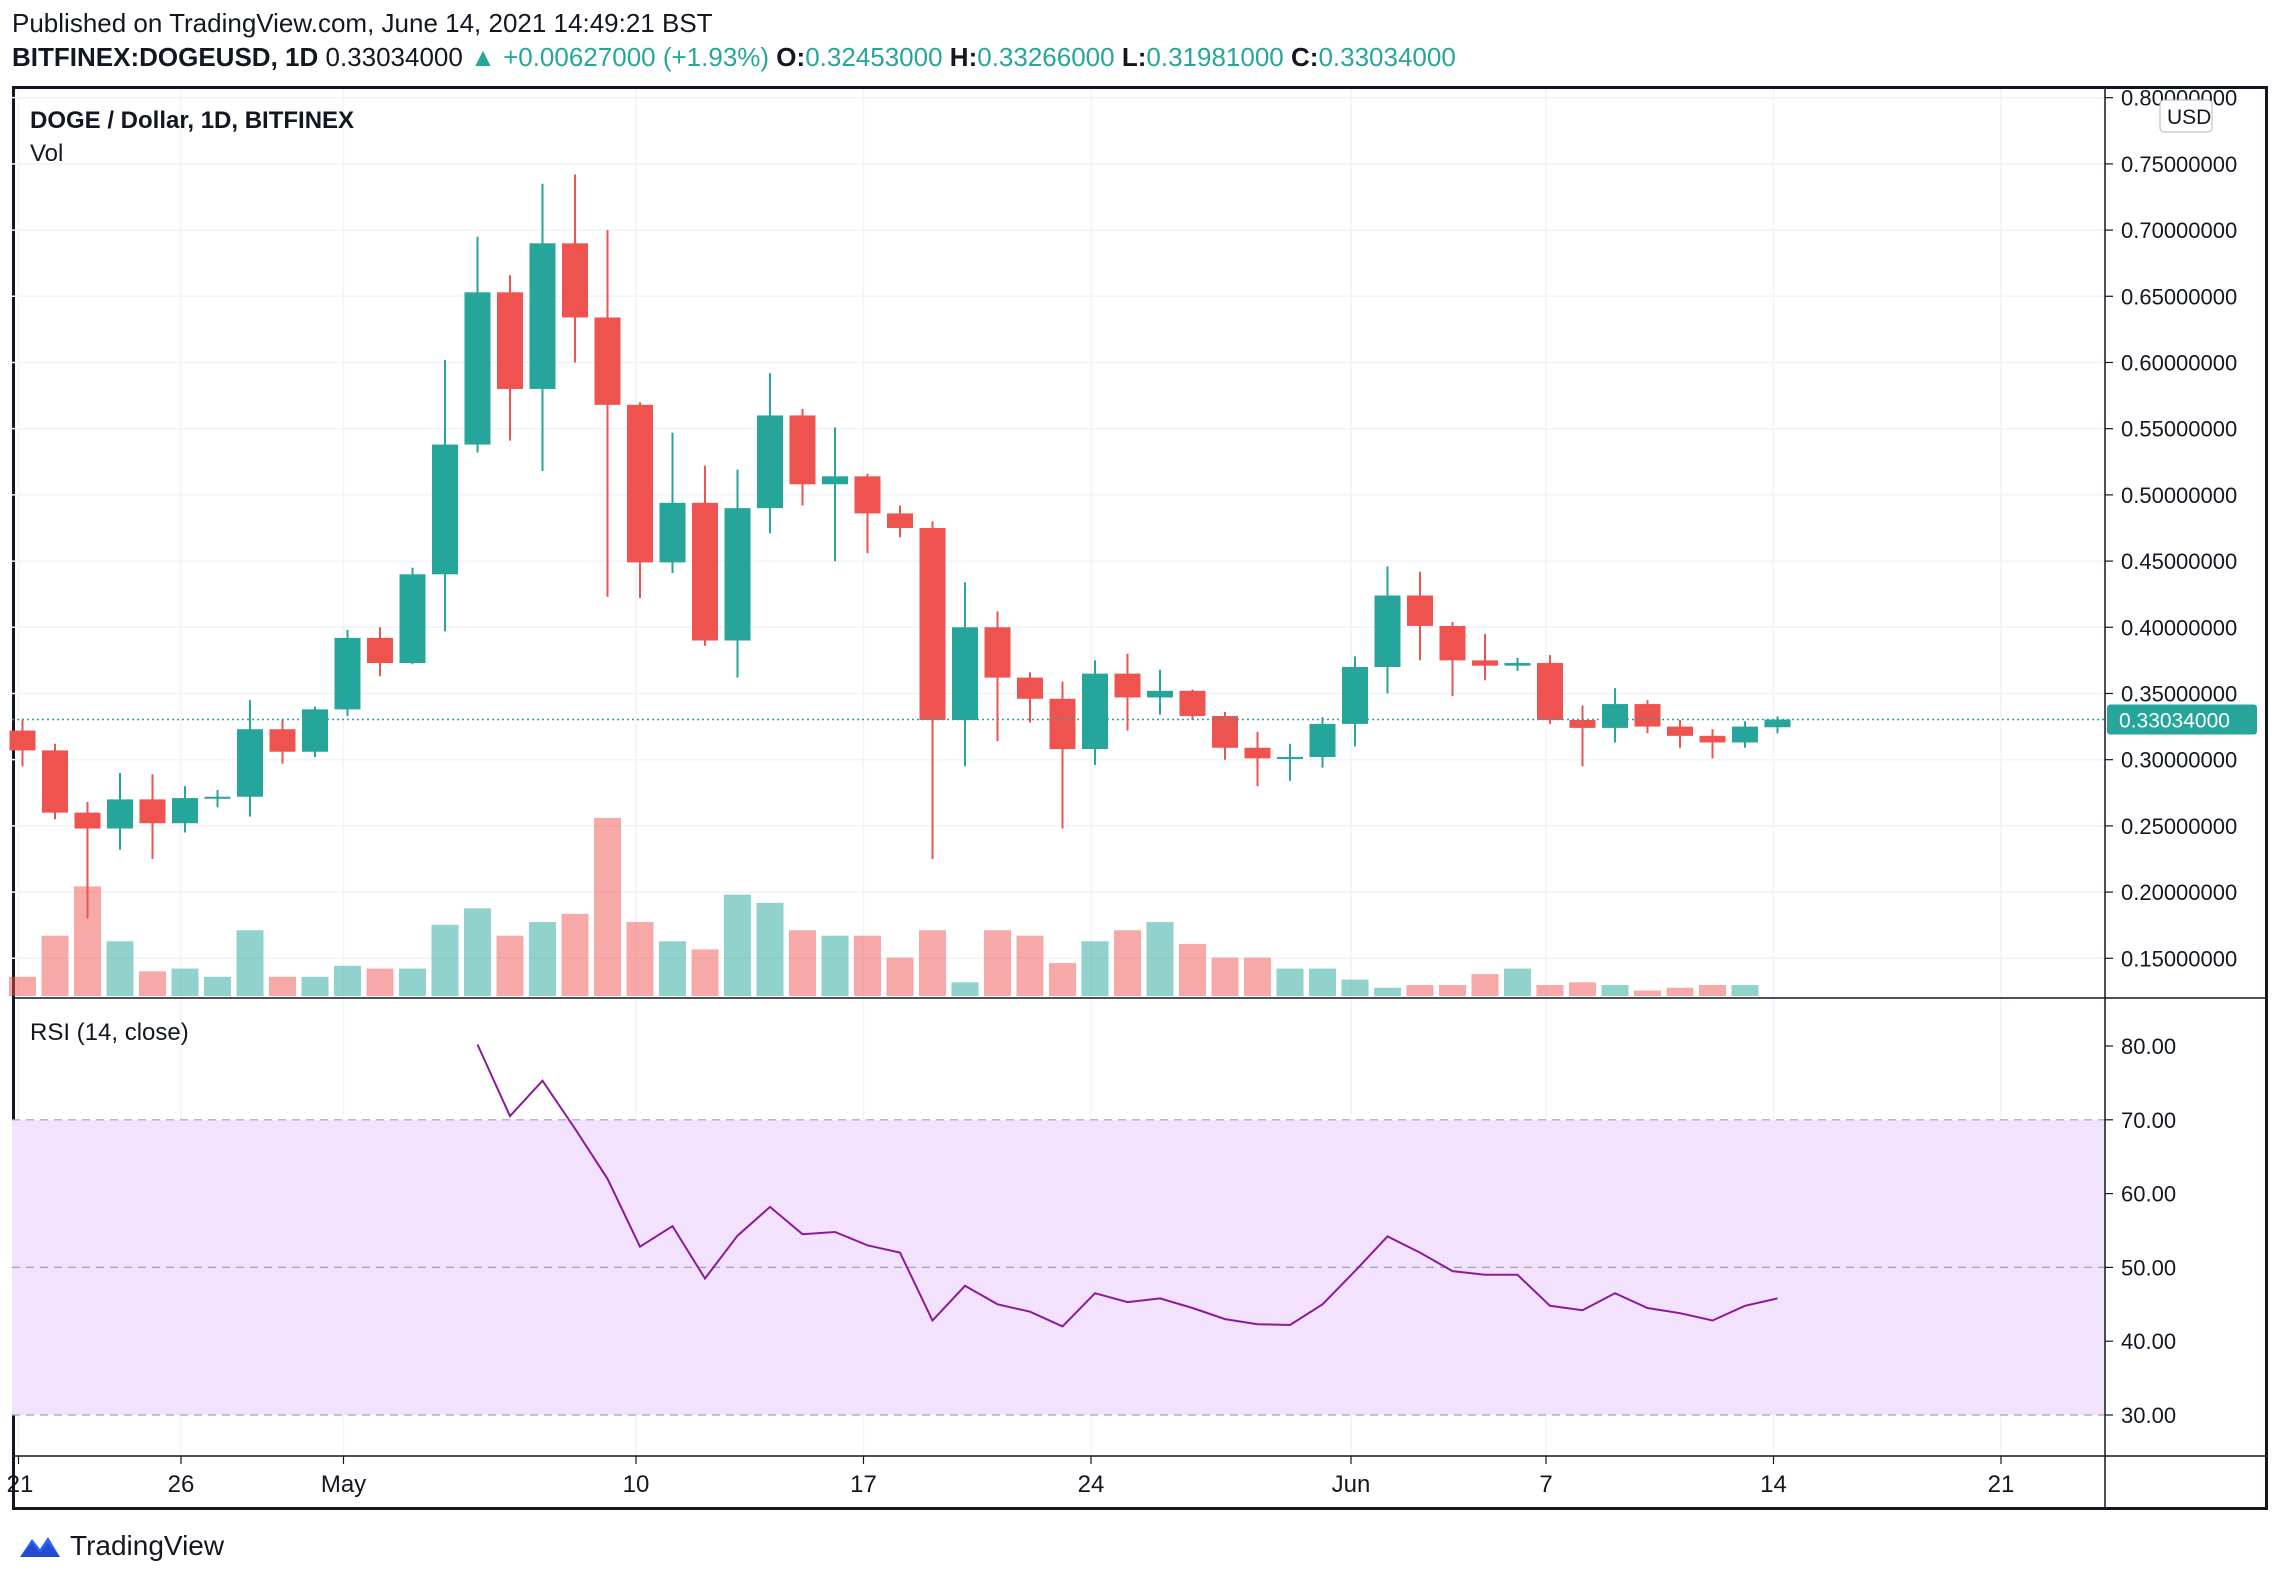 This screenshot has height=1584, width=2280. I want to click on high-label: H:, so click(963, 57).